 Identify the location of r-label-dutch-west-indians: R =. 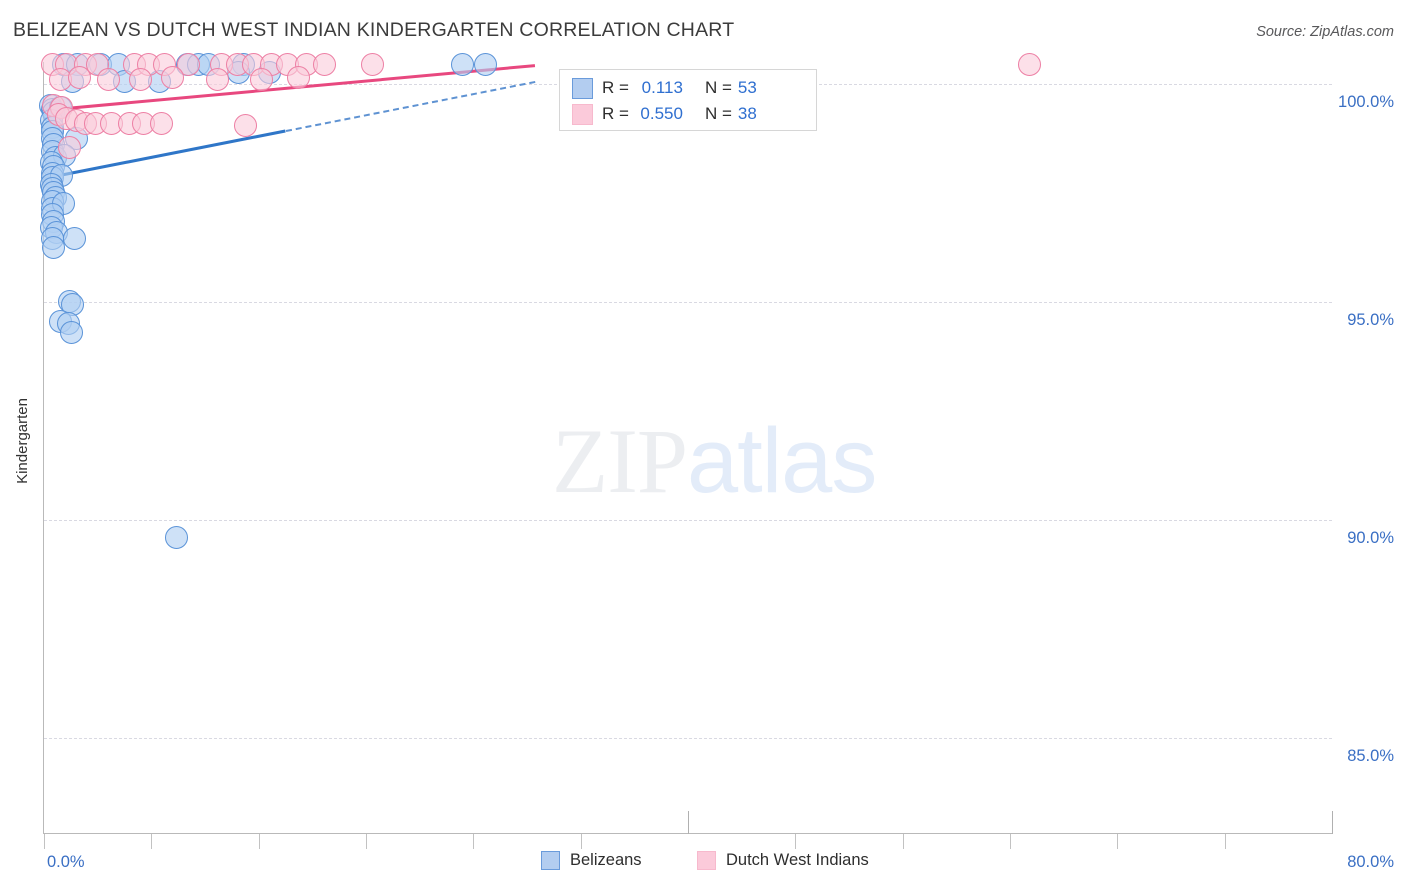
(615, 113).